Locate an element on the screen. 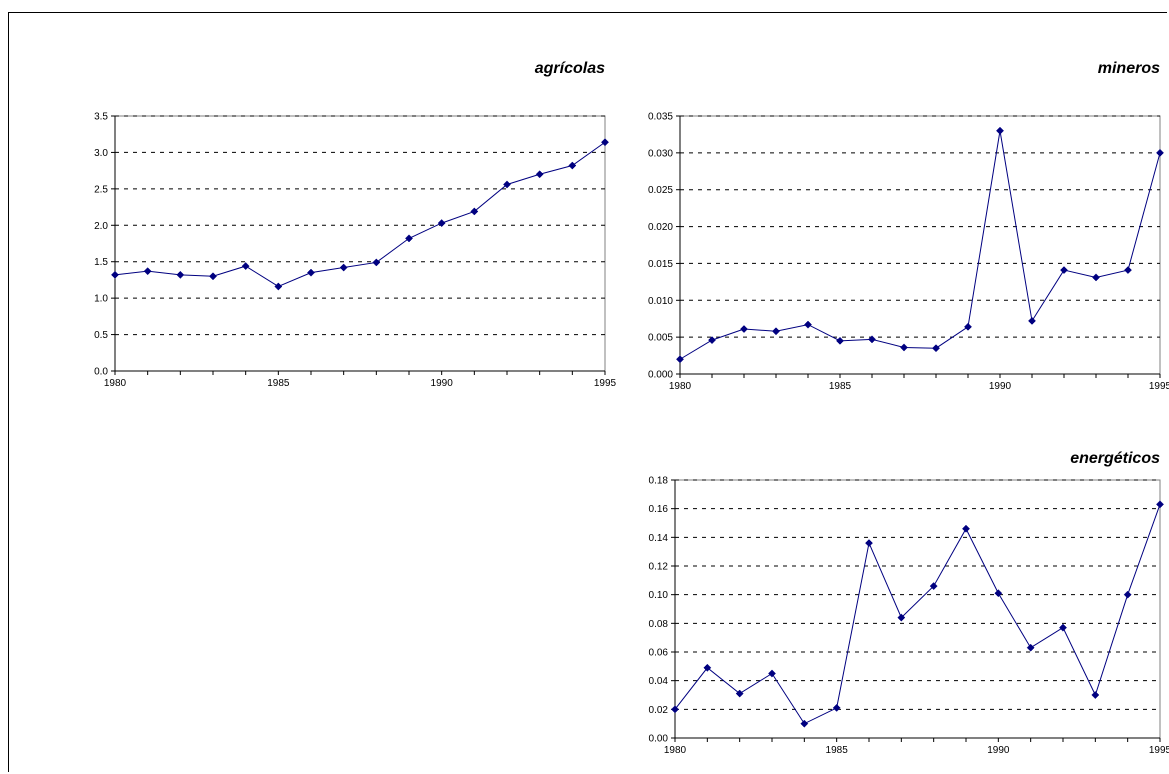 This screenshot has height=774, width=1169. y-tick-label: 1.0 is located at coordinates (101, 299).